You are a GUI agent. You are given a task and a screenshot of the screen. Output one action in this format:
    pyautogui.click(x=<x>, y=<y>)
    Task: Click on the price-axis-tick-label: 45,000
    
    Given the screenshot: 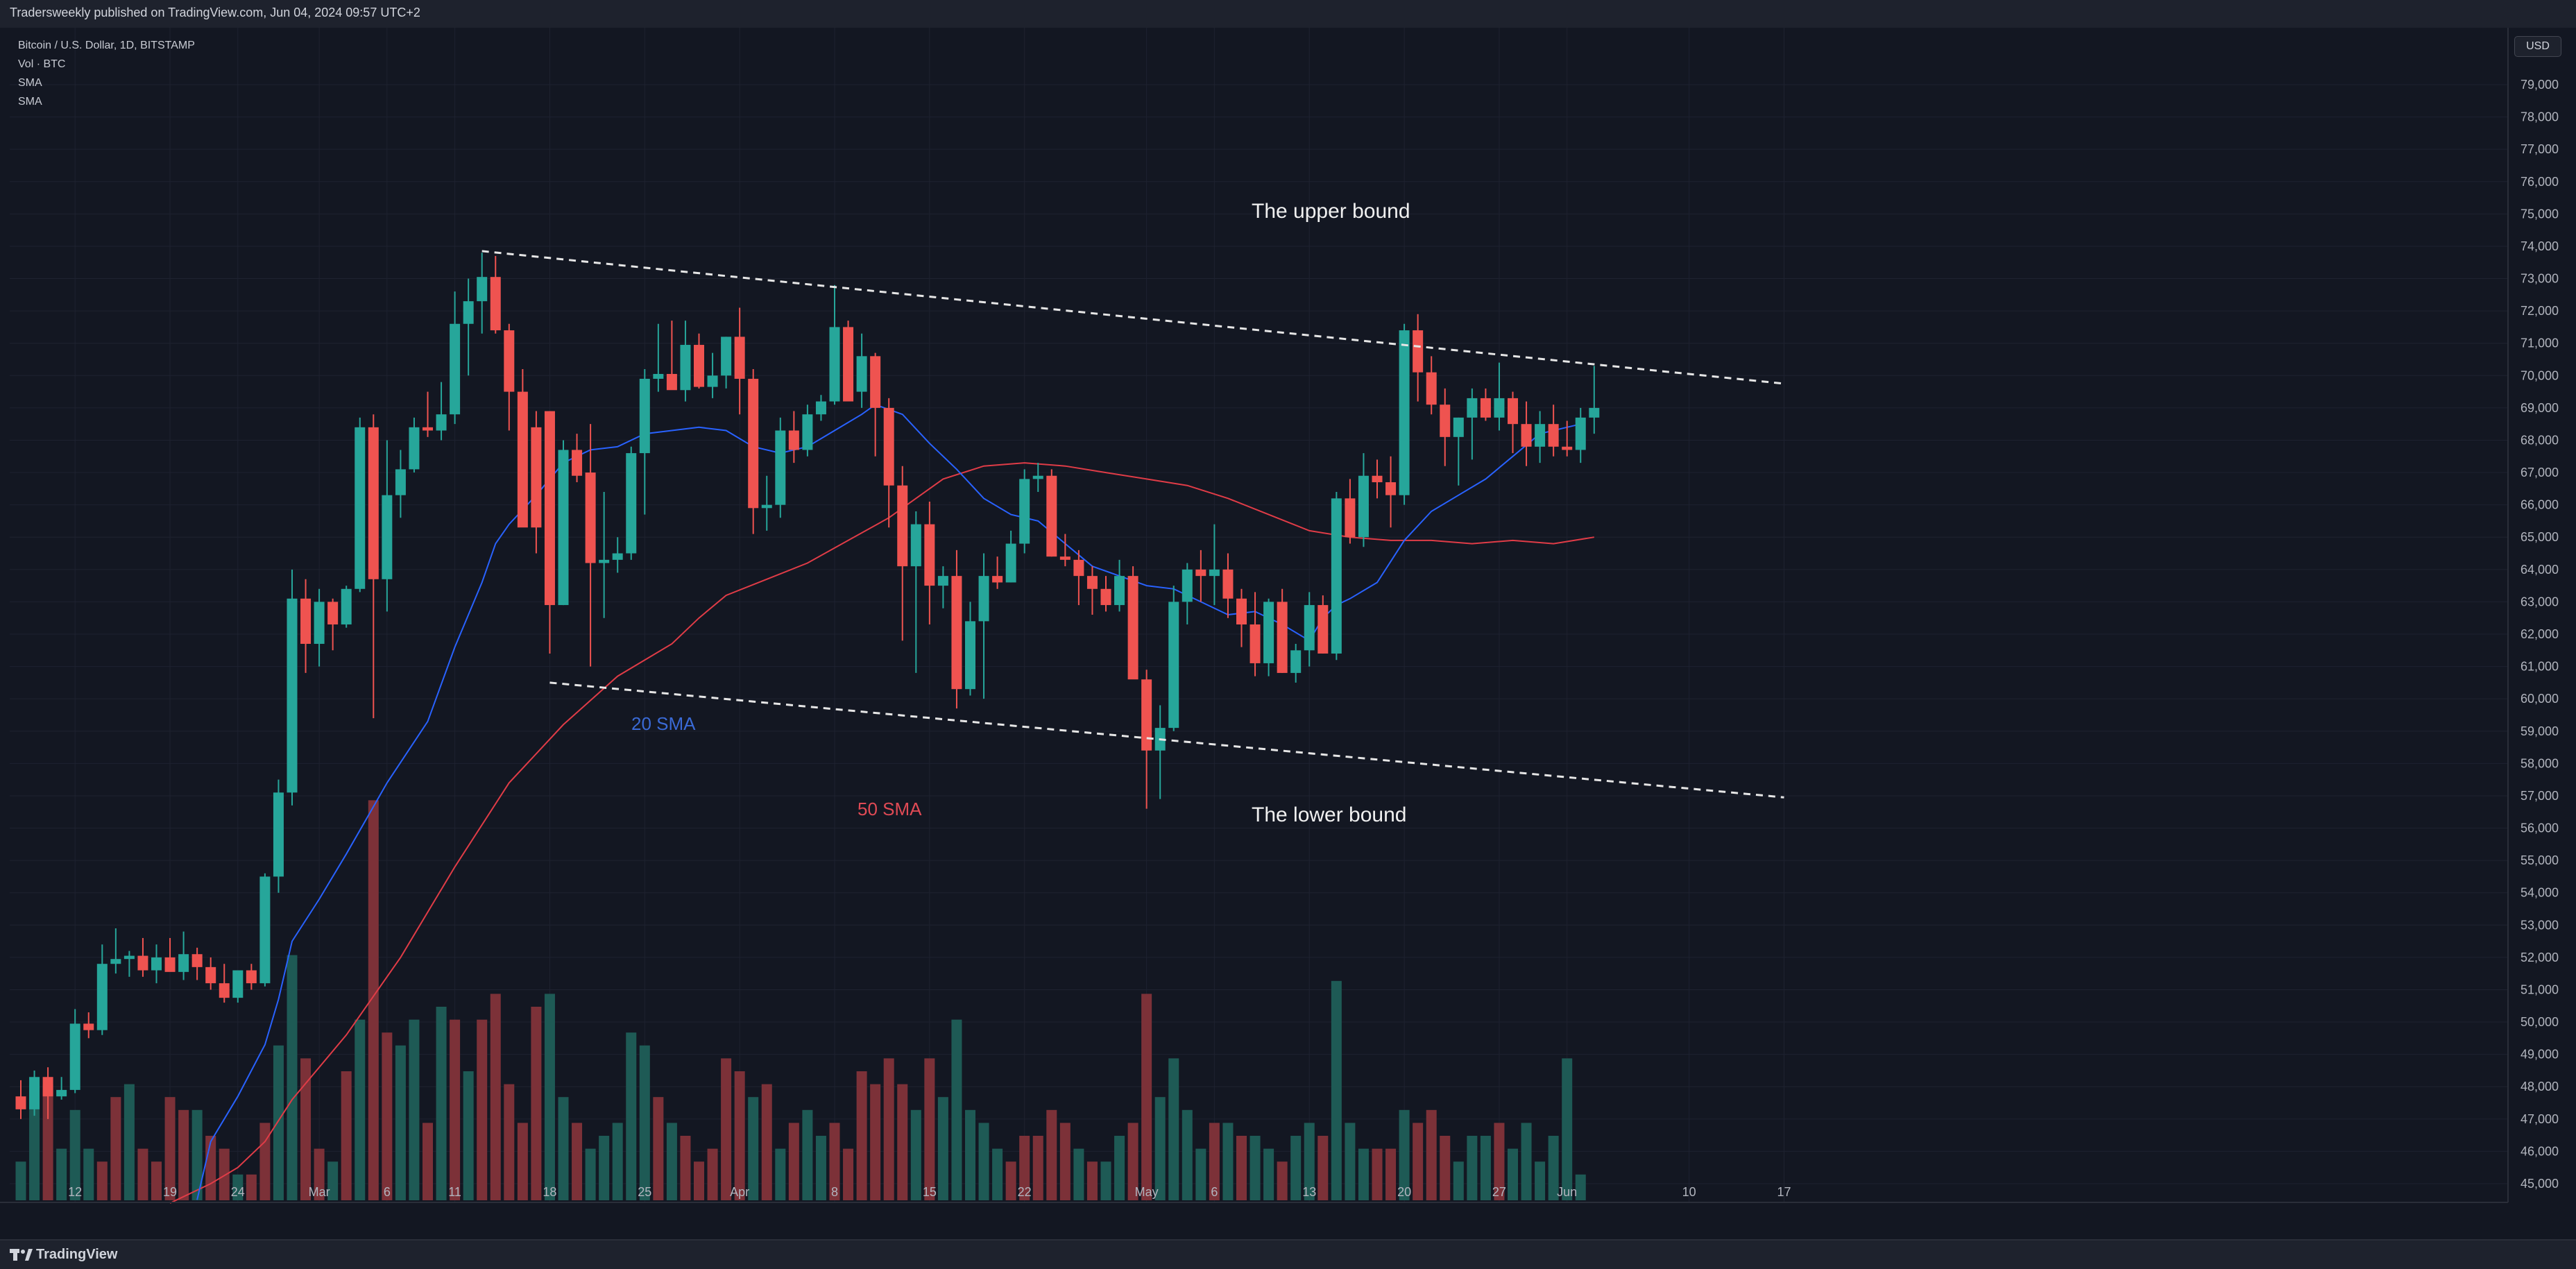 What is the action you would take?
    pyautogui.click(x=2539, y=1184)
    